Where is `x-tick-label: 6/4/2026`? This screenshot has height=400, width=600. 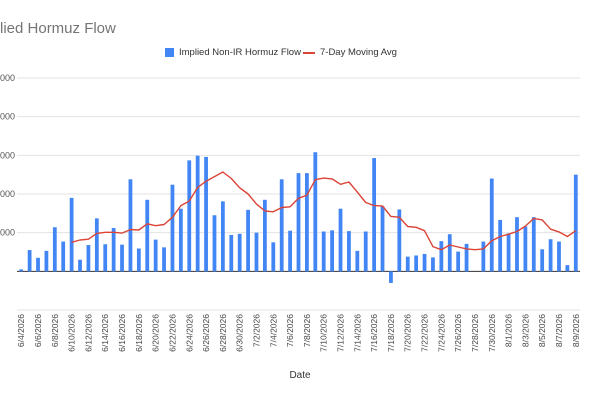
x-tick-label: 6/4/2026 is located at coordinates (21, 330).